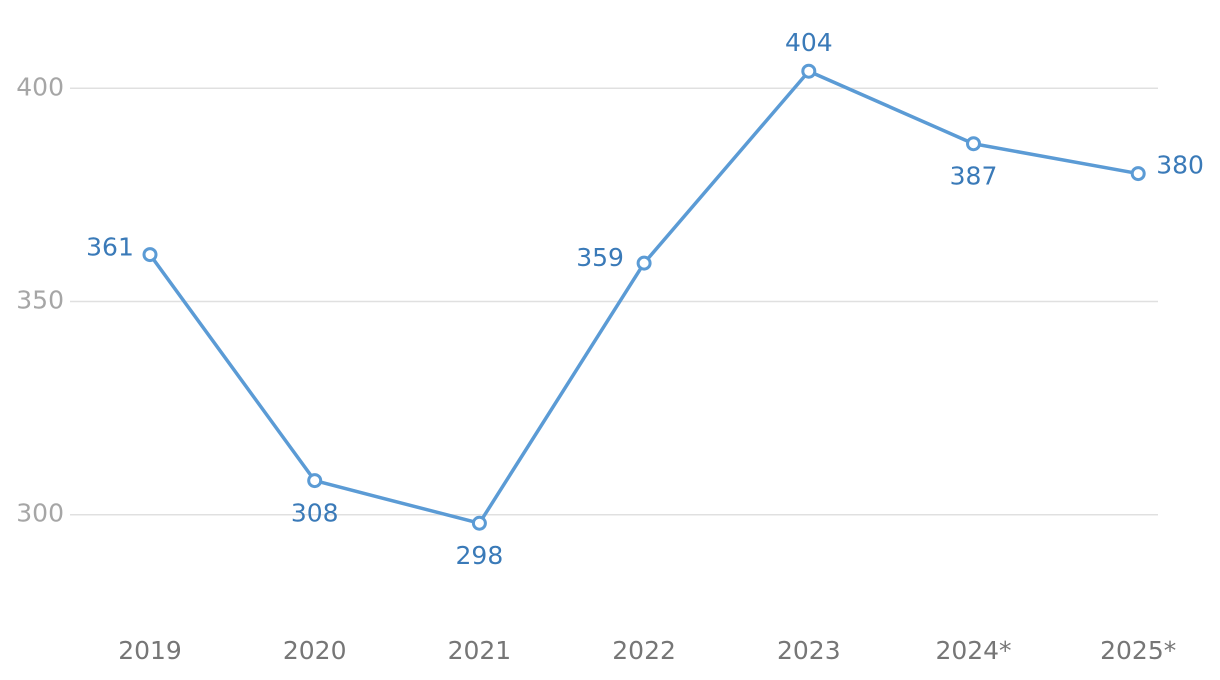  Describe the element at coordinates (1180, 165) in the screenshot. I see `value-label: 380` at that location.